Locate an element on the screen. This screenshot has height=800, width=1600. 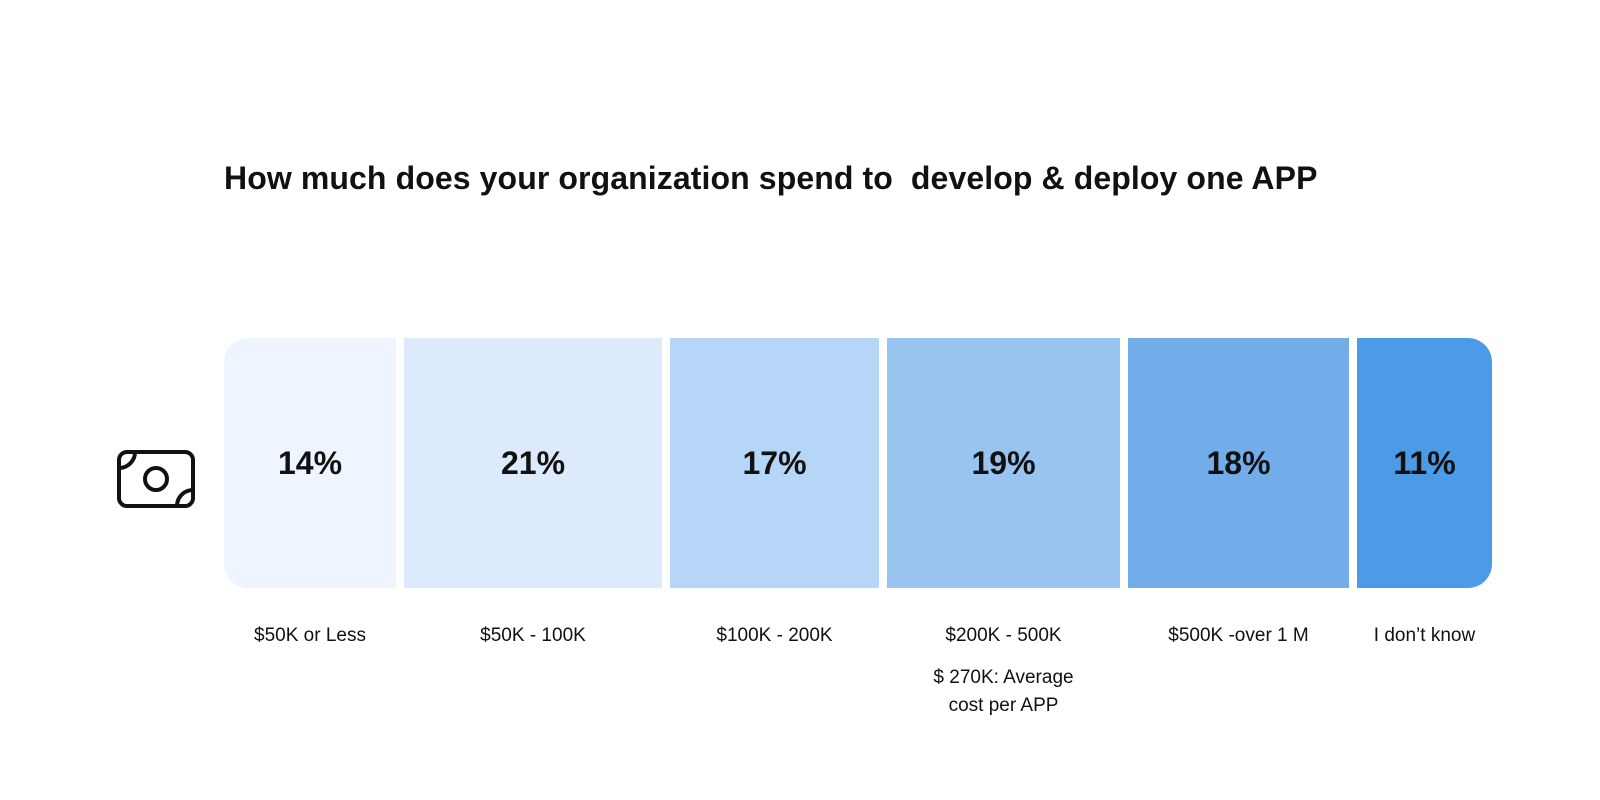
bar-segment: 21% is located at coordinates (533, 463).